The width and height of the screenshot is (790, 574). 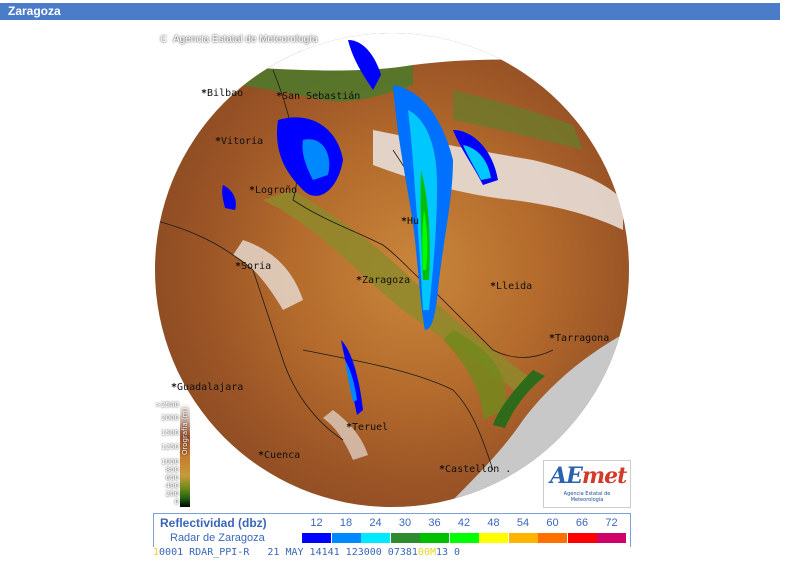 I want to click on city-label: Tarragona, so click(x=579, y=338).